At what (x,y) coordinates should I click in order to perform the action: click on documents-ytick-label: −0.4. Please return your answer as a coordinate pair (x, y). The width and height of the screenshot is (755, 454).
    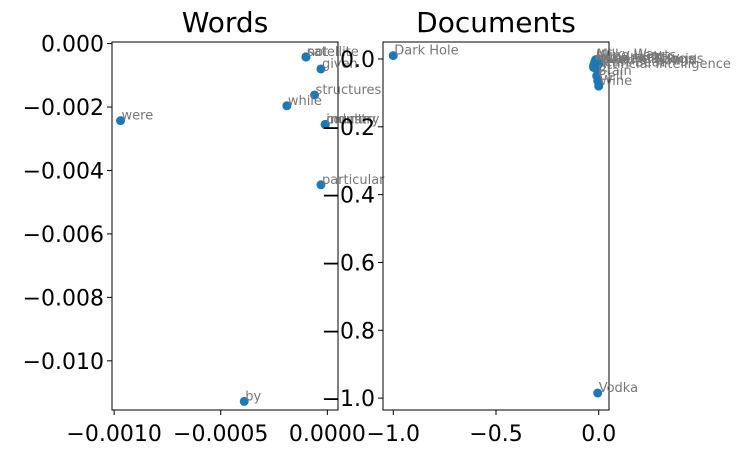
    Looking at the image, I should click on (348, 196).